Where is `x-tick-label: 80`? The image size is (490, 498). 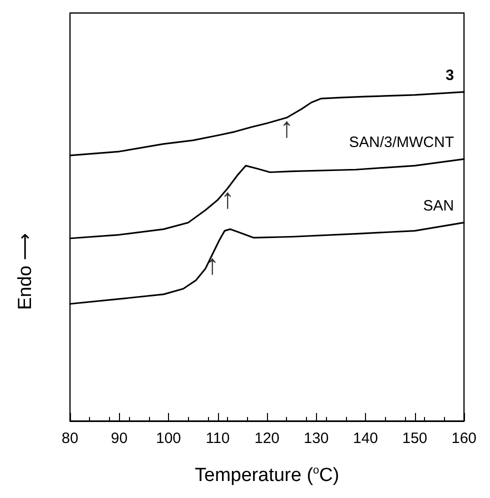
x-tick-label: 80 is located at coordinates (70, 438).